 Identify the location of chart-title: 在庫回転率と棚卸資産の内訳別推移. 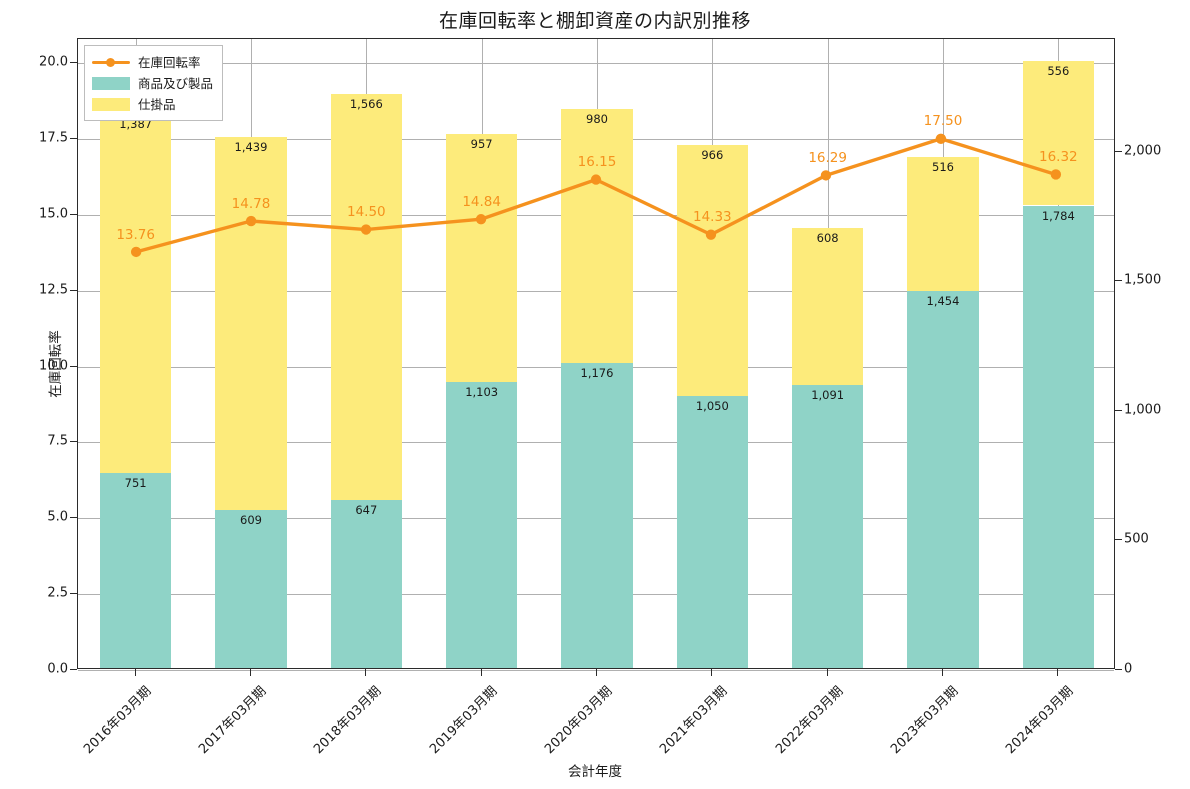
(594, 21).